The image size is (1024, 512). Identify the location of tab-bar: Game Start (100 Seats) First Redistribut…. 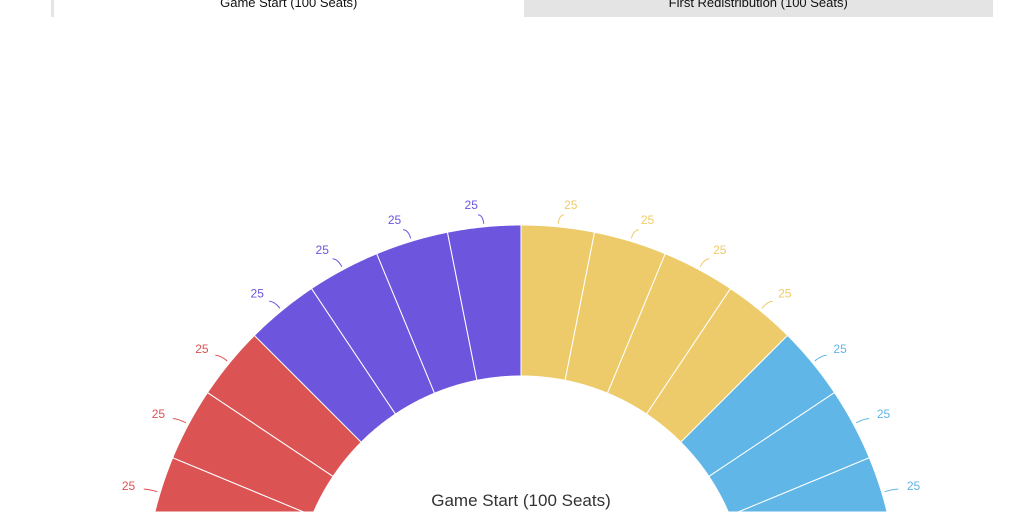
(522, 8).